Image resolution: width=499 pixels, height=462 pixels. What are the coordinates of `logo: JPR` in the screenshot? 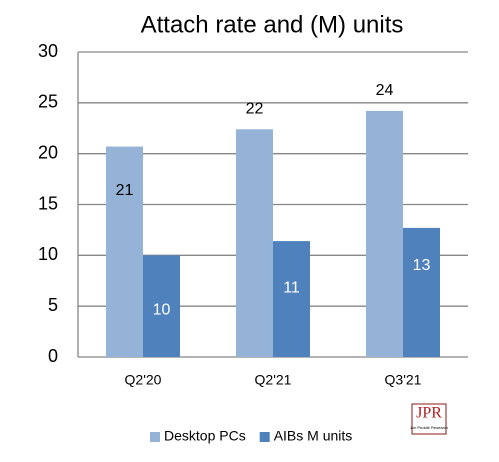 It's located at (429, 413).